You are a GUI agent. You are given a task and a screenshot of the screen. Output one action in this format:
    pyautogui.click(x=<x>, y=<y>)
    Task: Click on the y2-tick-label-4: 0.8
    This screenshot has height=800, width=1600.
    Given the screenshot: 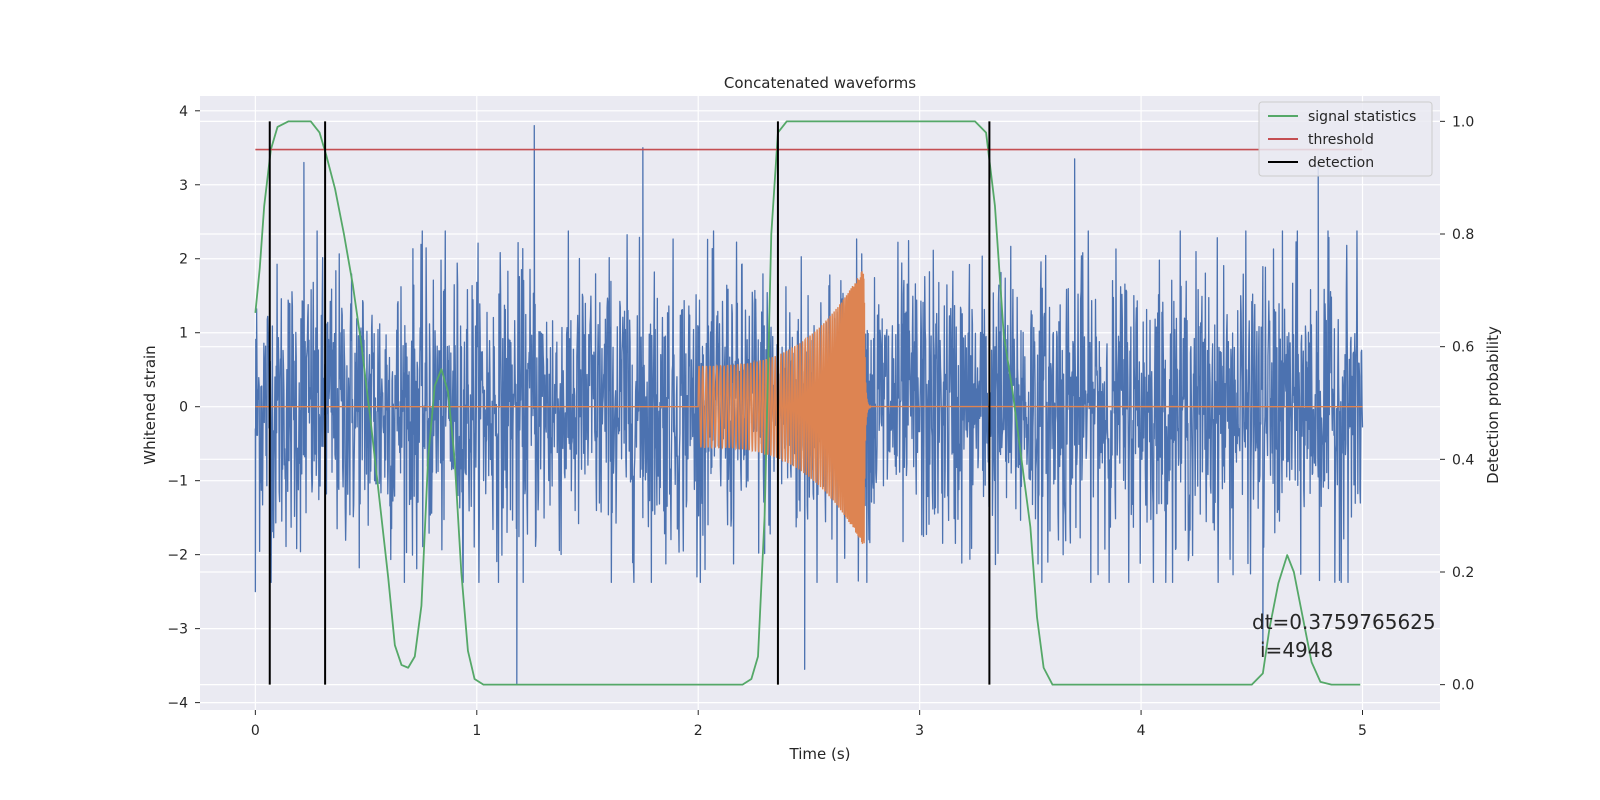 What is the action you would take?
    pyautogui.click(x=1463, y=235)
    